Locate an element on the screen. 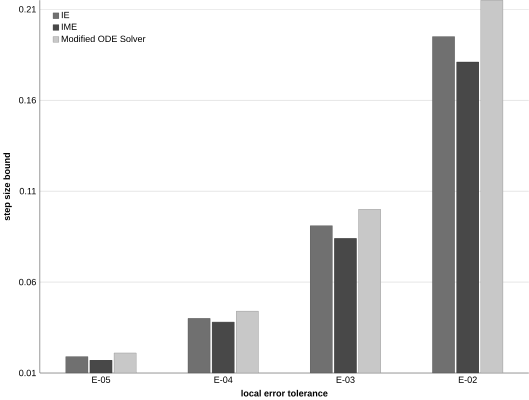 This screenshot has width=529, height=400. y-tick-label: 0.16 is located at coordinates (27, 100).